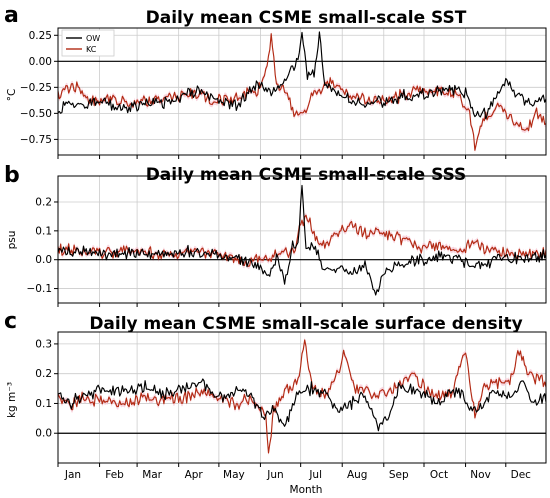 The image size is (550, 498). Describe the element at coordinates (357, 475) in the screenshot. I see `x-tick-label: Aug` at that location.